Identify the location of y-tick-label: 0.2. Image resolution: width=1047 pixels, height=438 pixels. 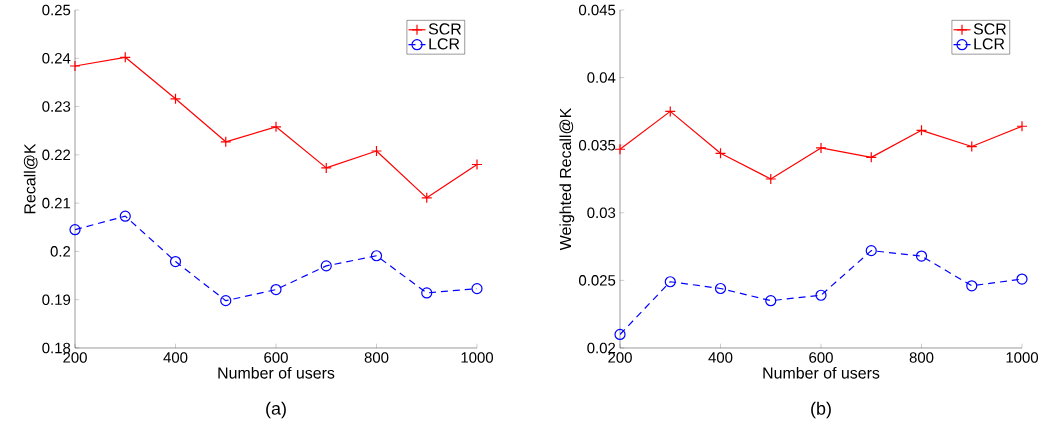
(60, 251).